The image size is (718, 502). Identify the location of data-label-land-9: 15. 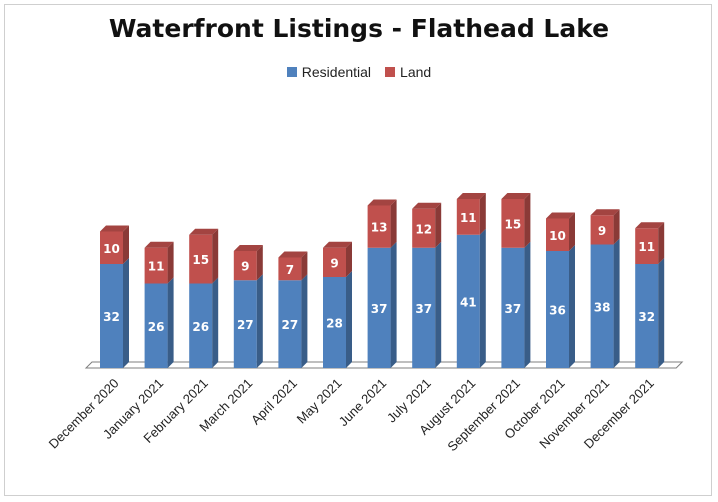
(513, 224).